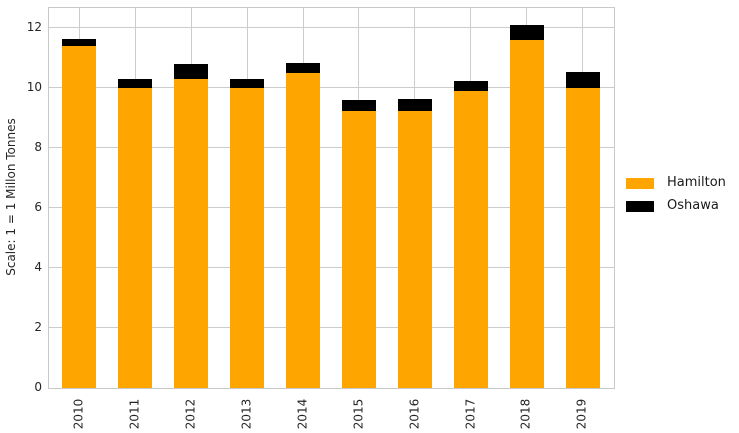  I want to click on bar-2018, so click(526, 206).